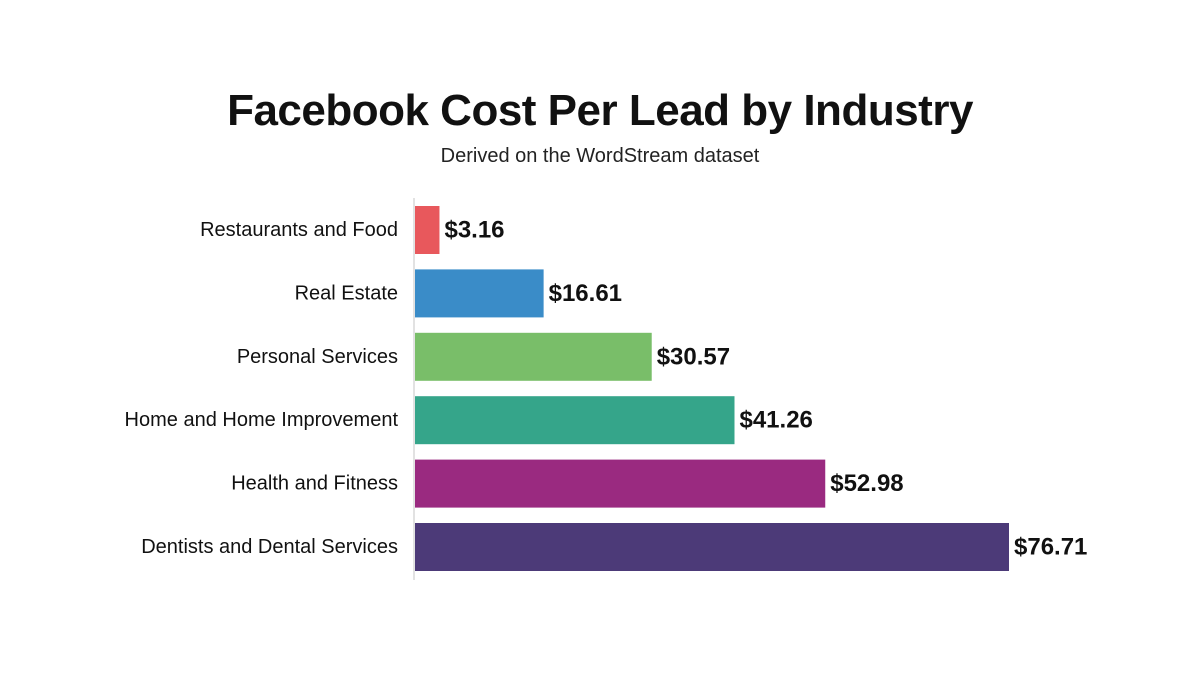 Image resolution: width=1200 pixels, height=675 pixels. I want to click on category-label: Home and Home Improvement, so click(262, 420).